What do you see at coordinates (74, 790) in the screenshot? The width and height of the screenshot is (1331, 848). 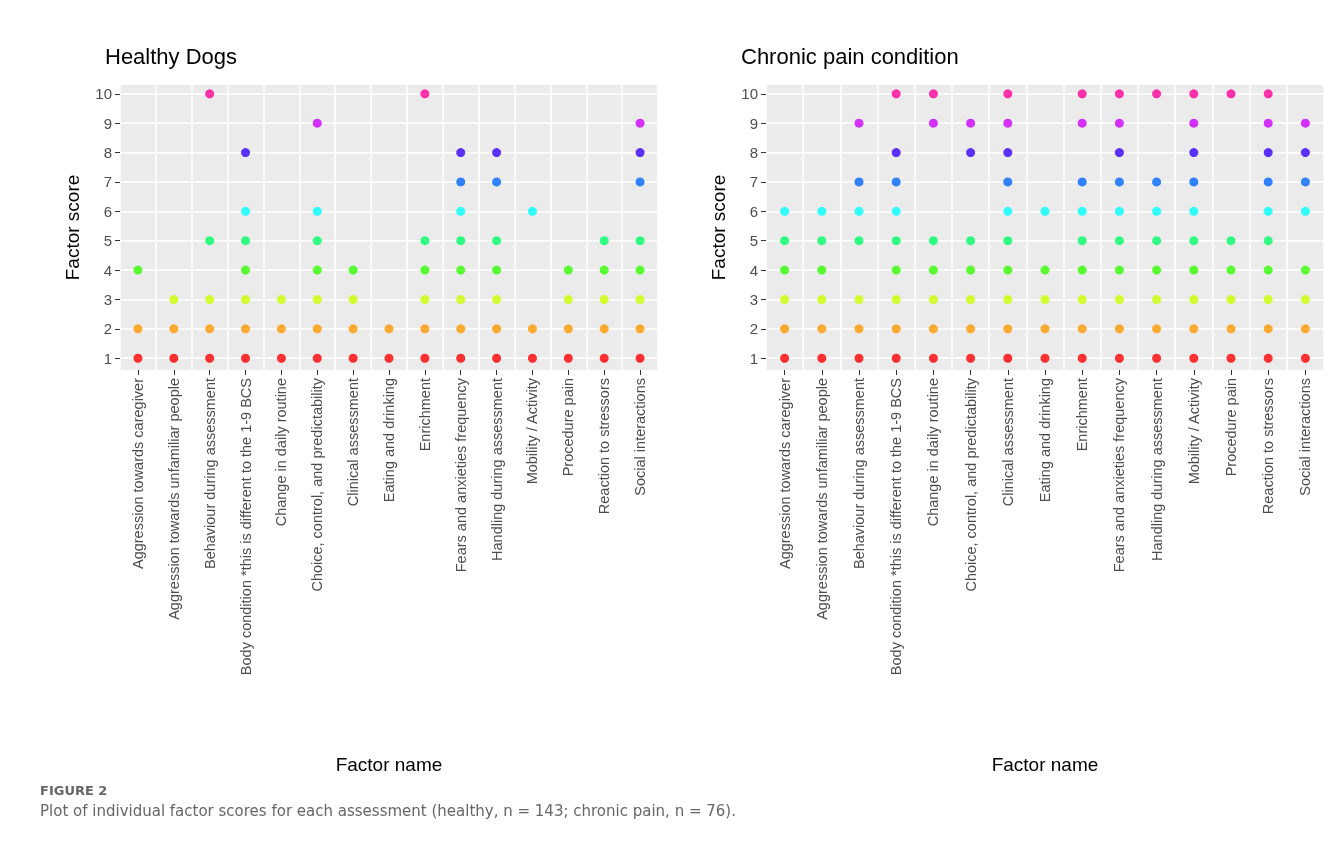 I see `caption: FIGURE 2` at bounding box center [74, 790].